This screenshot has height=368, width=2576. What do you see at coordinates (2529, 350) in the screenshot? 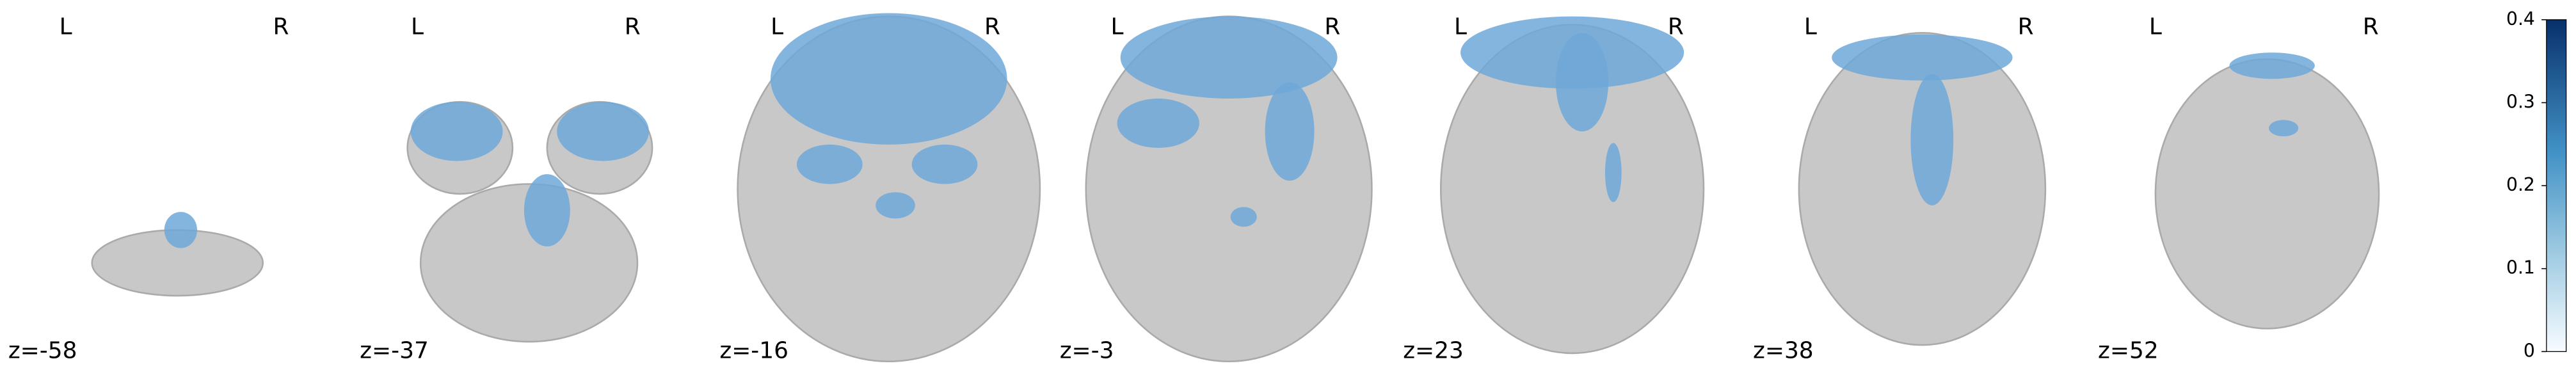
I see `colorbar-tick-label: 0` at bounding box center [2529, 350].